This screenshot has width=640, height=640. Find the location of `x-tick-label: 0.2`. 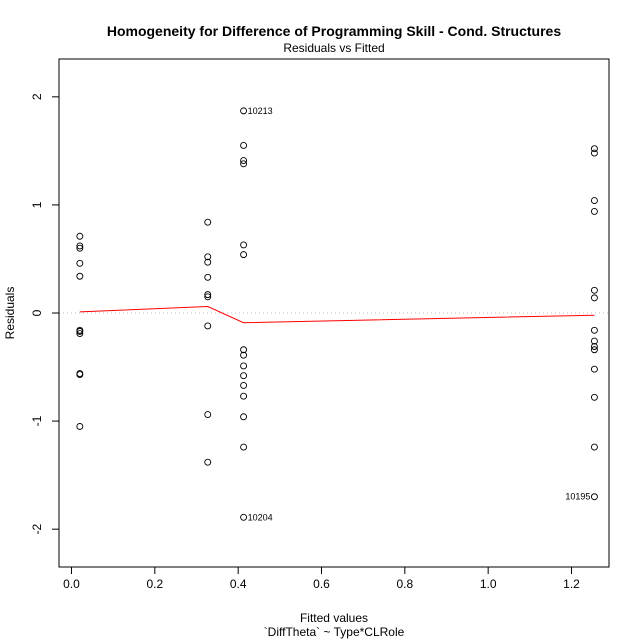

x-tick-label: 0.2 is located at coordinates (154, 584).